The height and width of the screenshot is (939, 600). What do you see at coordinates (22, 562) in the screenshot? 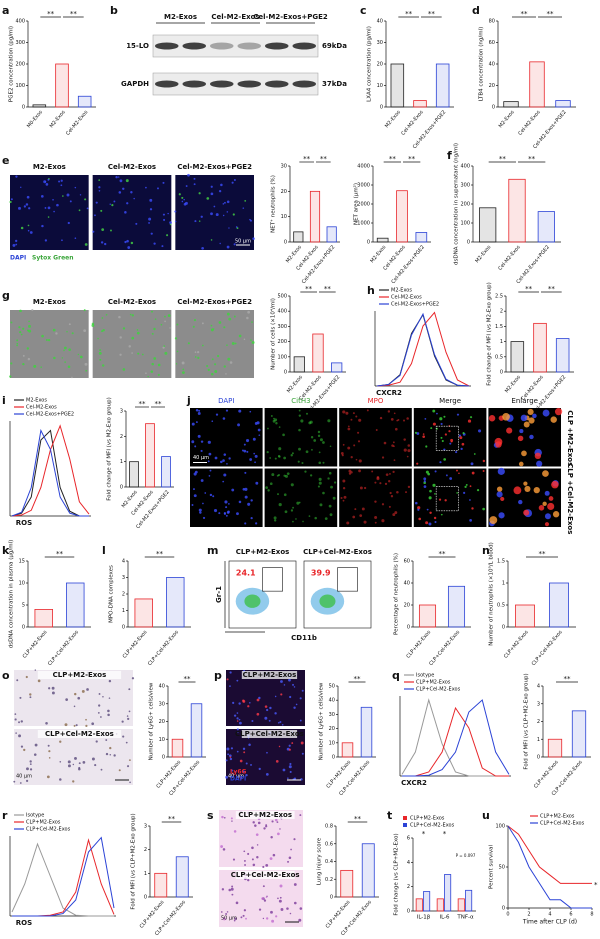
I see `y-tick-label: 15` at bounding box center [22, 562].